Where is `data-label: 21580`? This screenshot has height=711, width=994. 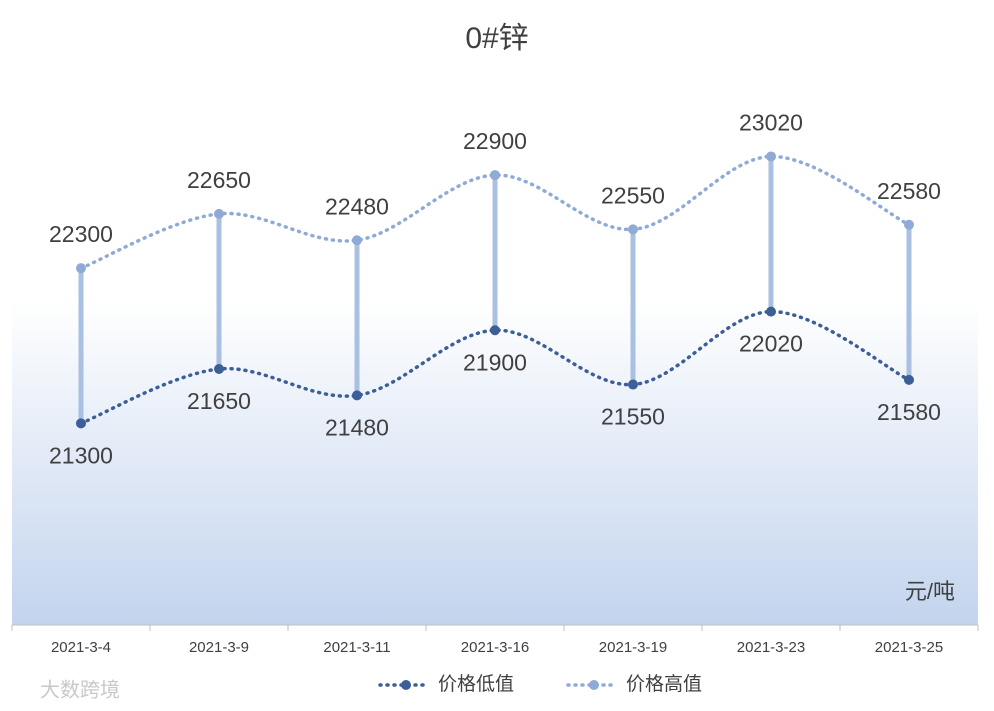 data-label: 21580 is located at coordinates (909, 412).